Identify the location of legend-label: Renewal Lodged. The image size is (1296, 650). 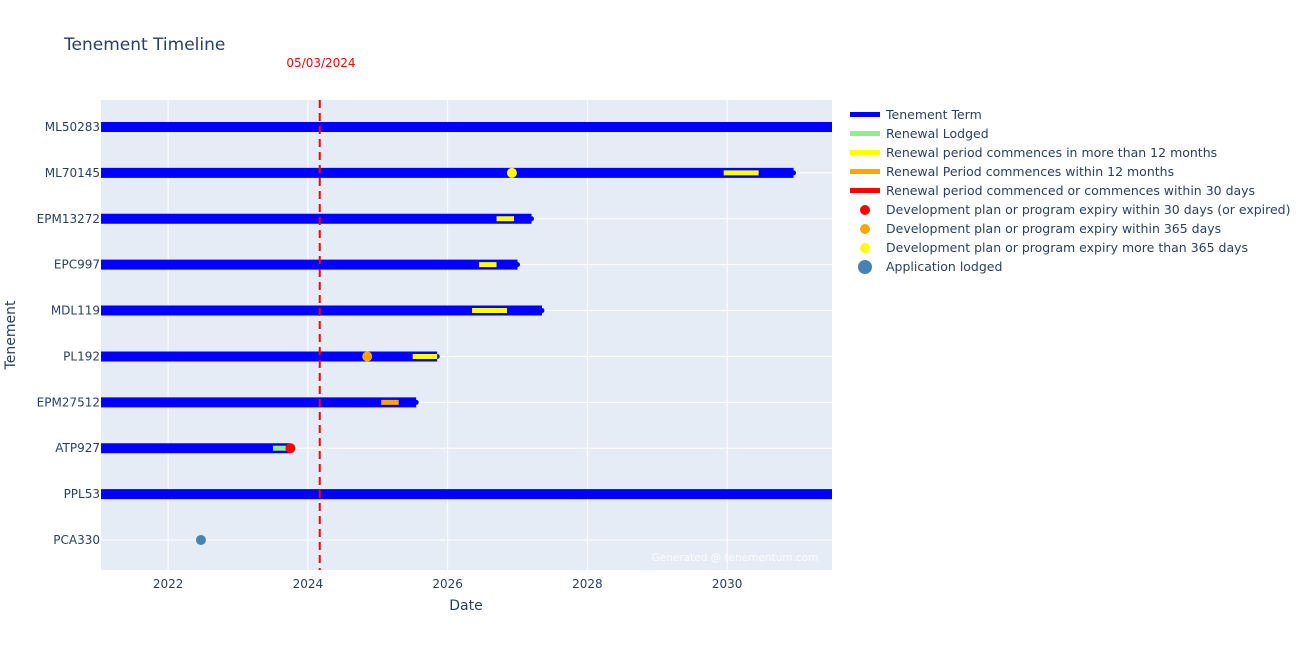
(937, 133).